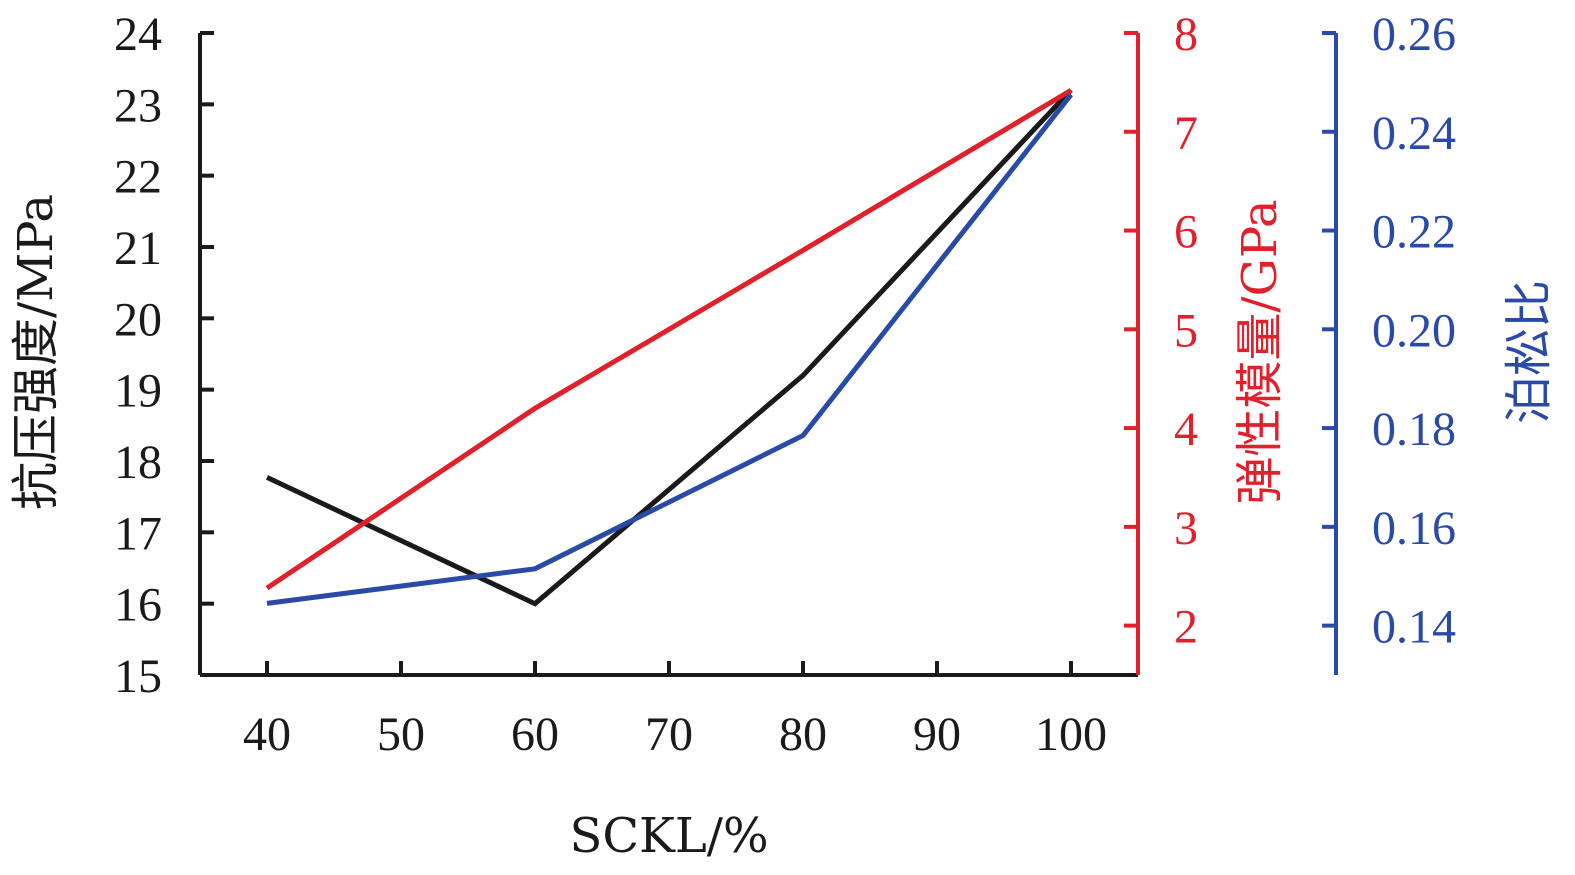 The height and width of the screenshot is (875, 1575). What do you see at coordinates (138, 605) in the screenshot?
I see `left-y-tick-label: 16` at bounding box center [138, 605].